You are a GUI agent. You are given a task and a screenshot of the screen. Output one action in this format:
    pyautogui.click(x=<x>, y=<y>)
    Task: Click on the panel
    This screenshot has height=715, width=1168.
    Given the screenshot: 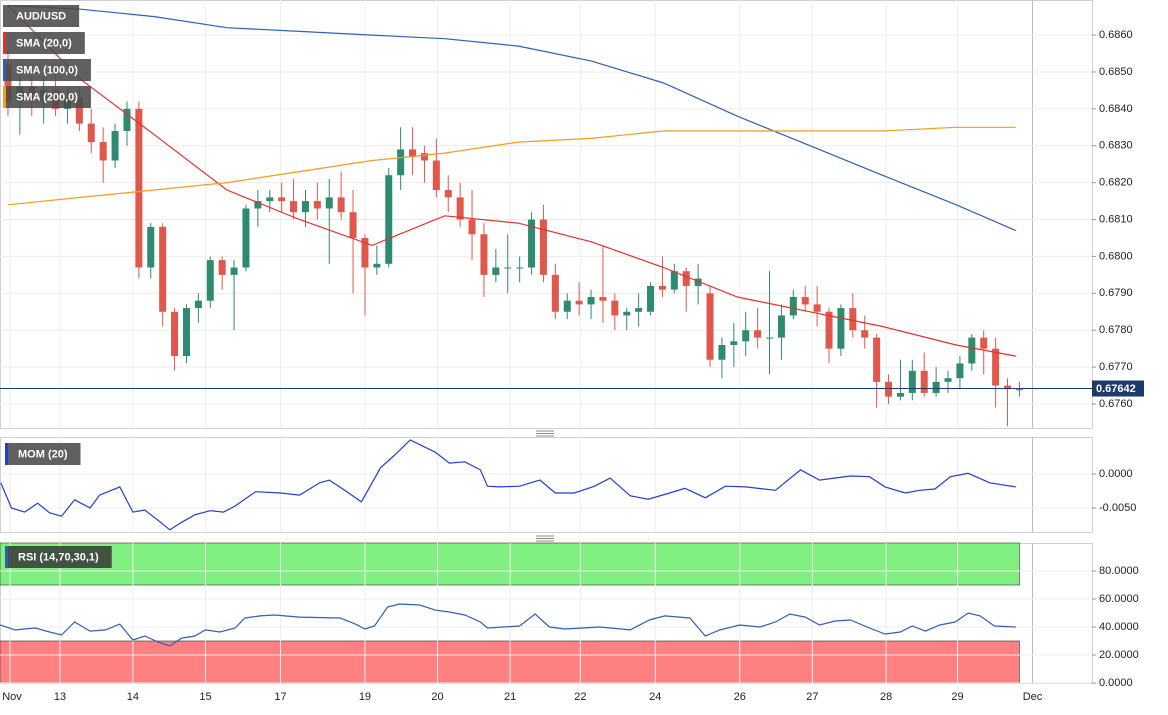 What is the action you would take?
    pyautogui.click(x=548, y=485)
    